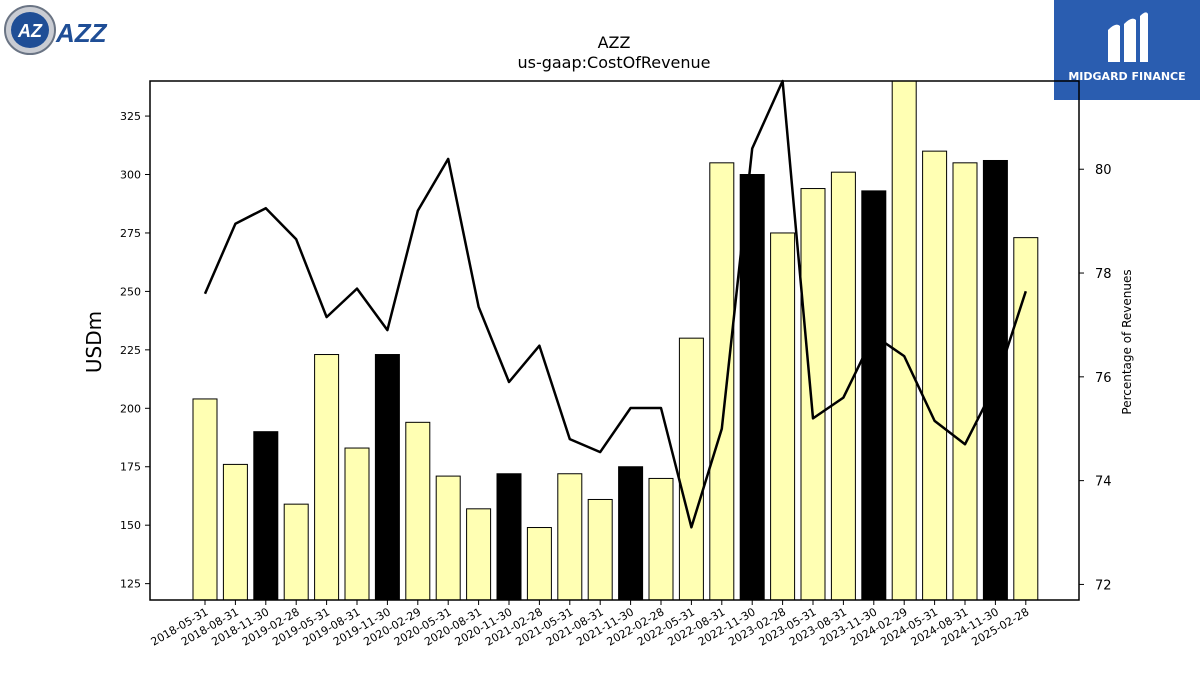  What do you see at coordinates (1103, 170) in the screenshot?
I see `y2-tick-label: 80` at bounding box center [1103, 170].